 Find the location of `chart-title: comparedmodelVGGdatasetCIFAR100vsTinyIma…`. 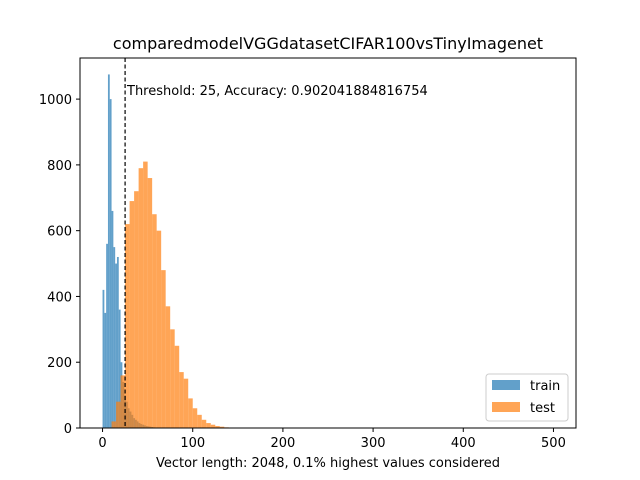

chart-title: comparedmodelVGGdatasetCIFAR100vsTinyIma… is located at coordinates (328, 43).